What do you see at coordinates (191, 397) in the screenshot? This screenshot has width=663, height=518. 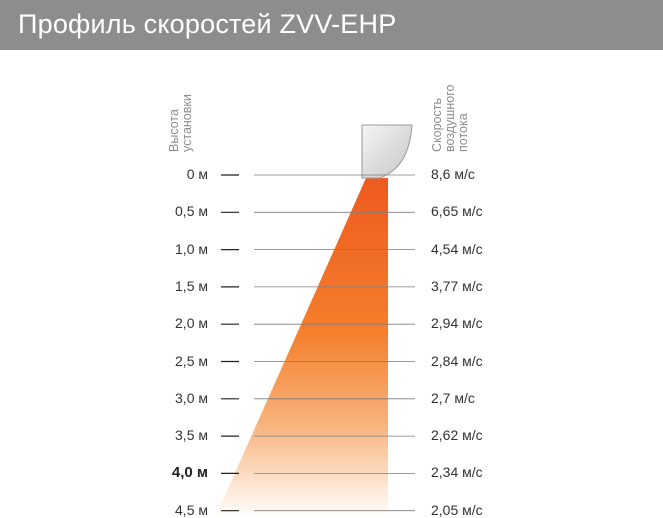 I see `height-label: 3,0 м` at bounding box center [191, 397].